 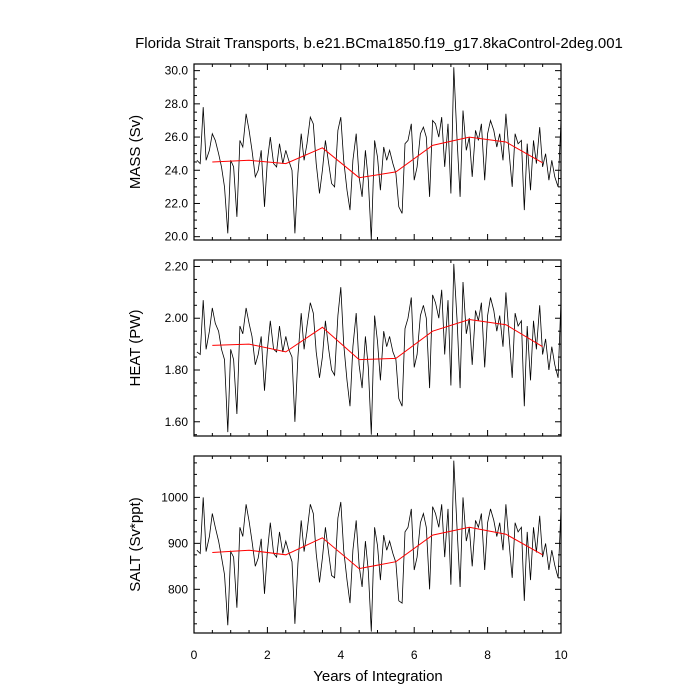 What do you see at coordinates (177, 370) in the screenshot?
I see `y-tick-label: 1.80` at bounding box center [177, 370].